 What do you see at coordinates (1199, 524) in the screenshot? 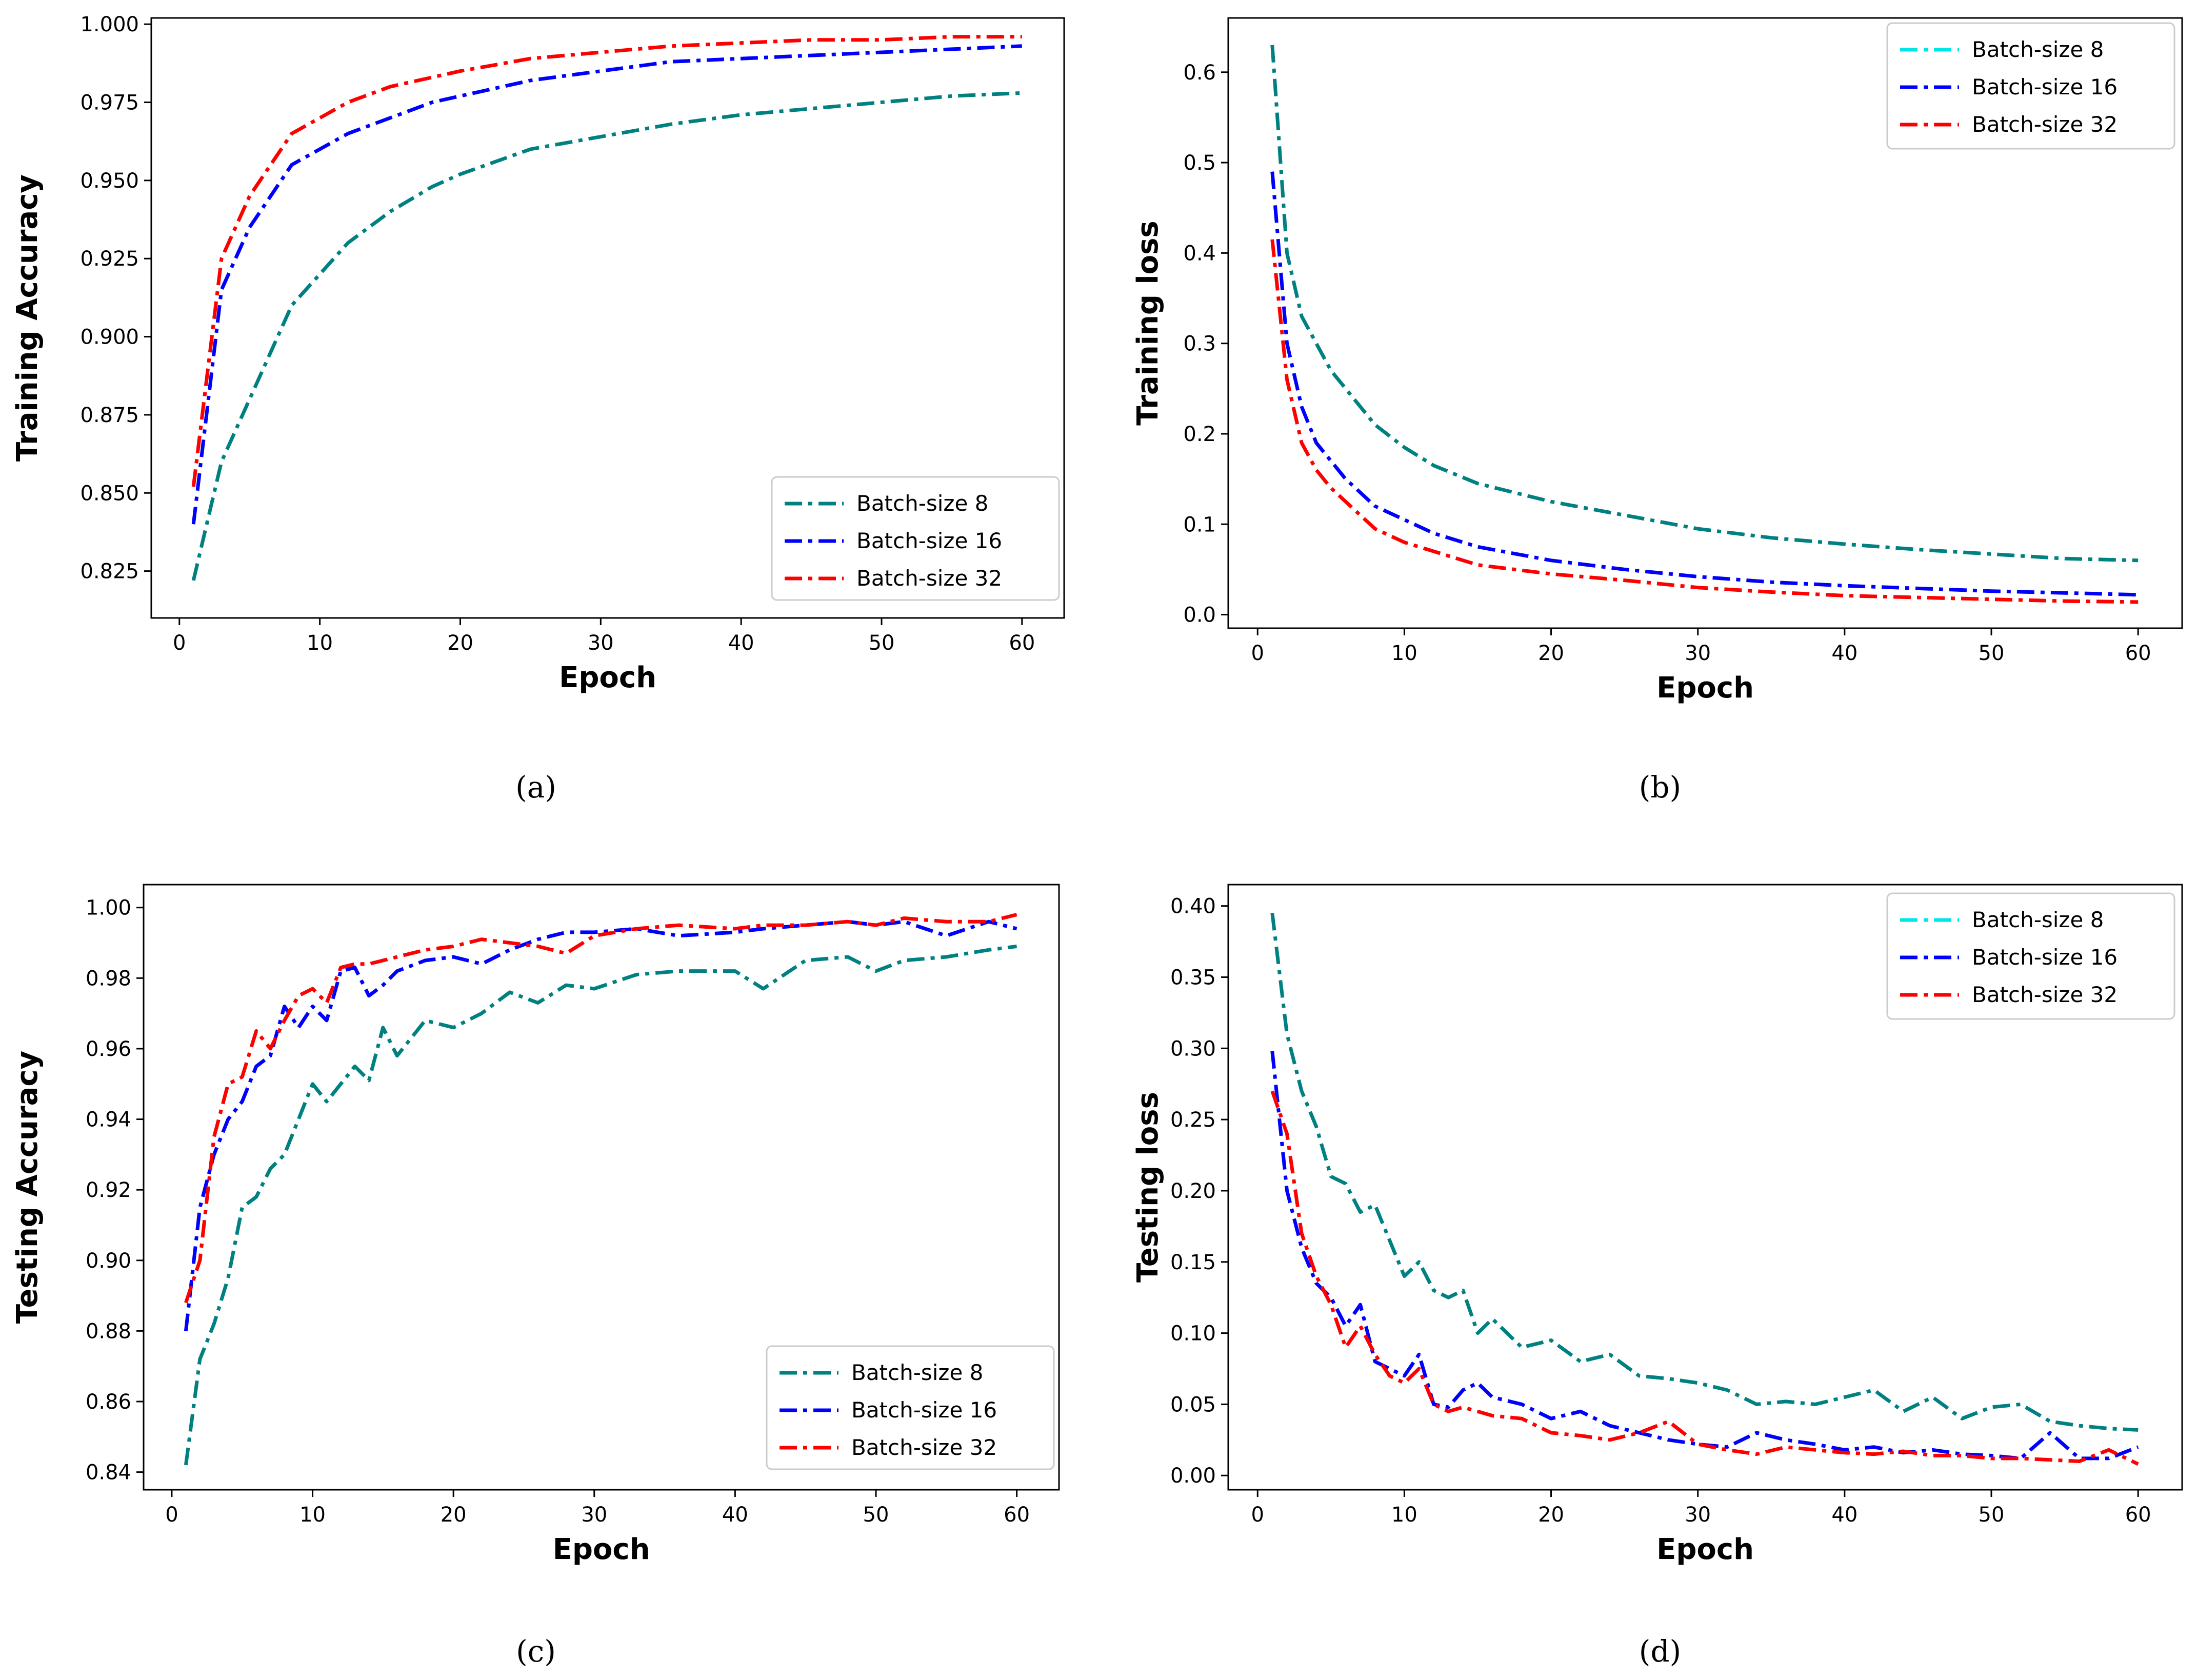
I see `y-tick-label: 0.1` at bounding box center [1199, 524].